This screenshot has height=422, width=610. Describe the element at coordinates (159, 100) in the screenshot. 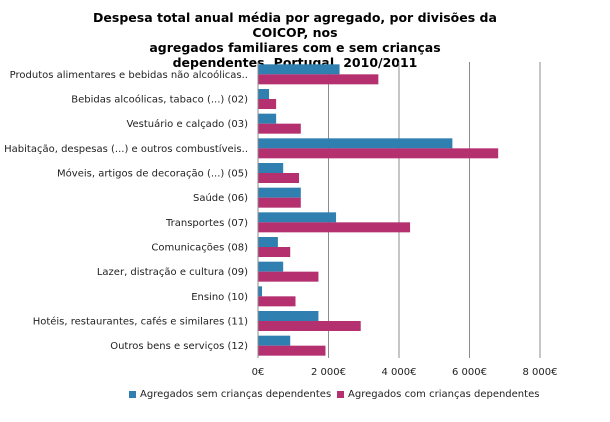

I see `category-label: Bebidas alcoólicas, tabaco (...) (02)` at that location.